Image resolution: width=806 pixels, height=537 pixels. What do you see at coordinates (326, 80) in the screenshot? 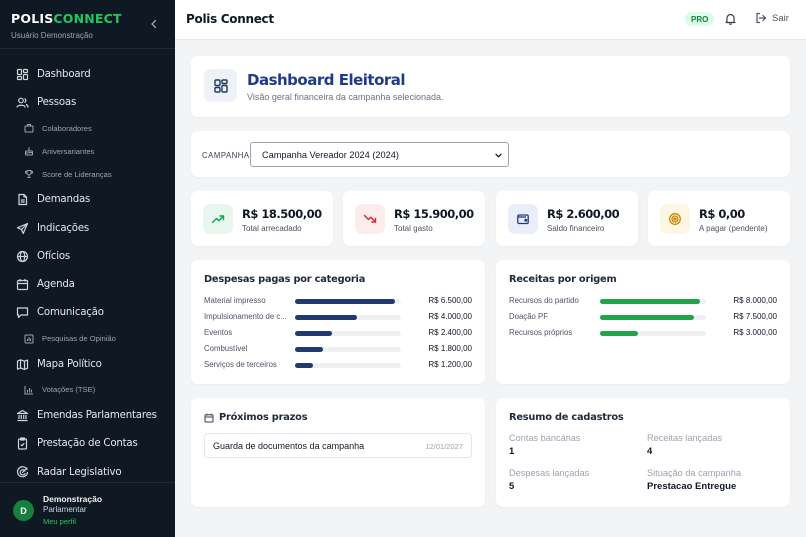
I see `page-title: Dashboard Eleitoral` at bounding box center [326, 80].